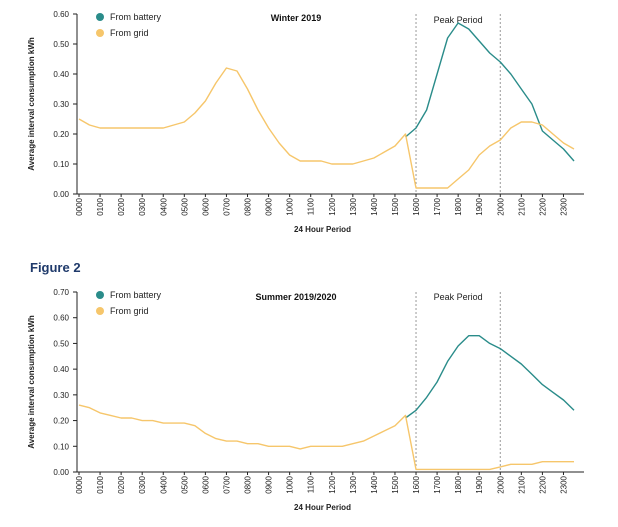  What do you see at coordinates (295, 297) in the screenshot?
I see `chart-title: Summer 2019/2020` at bounding box center [295, 297].